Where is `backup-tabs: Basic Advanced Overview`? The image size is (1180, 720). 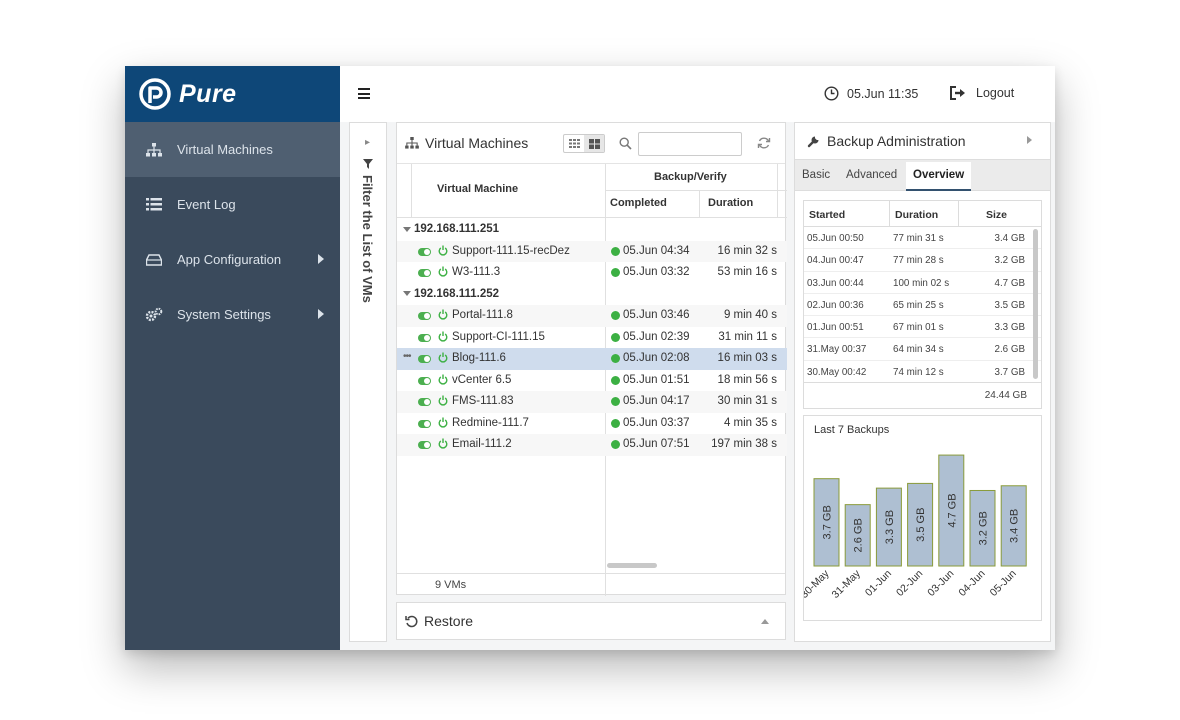 backup-tabs: Basic Advanced Overview is located at coordinates (922, 175).